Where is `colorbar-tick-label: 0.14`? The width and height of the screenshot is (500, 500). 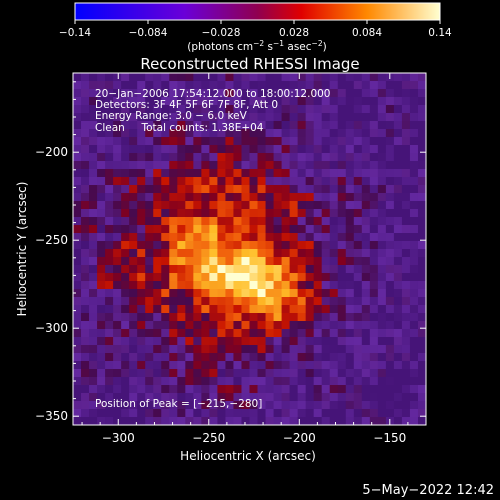 colorbar-tick-label: 0.14 is located at coordinates (440, 33).